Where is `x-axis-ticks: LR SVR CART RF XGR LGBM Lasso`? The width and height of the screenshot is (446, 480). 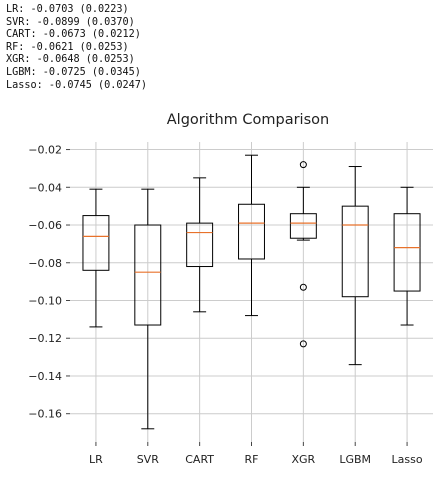
x-axis-ticks: LR SVR CART RF XGR LGBM Lasso is located at coordinates (256, 454).